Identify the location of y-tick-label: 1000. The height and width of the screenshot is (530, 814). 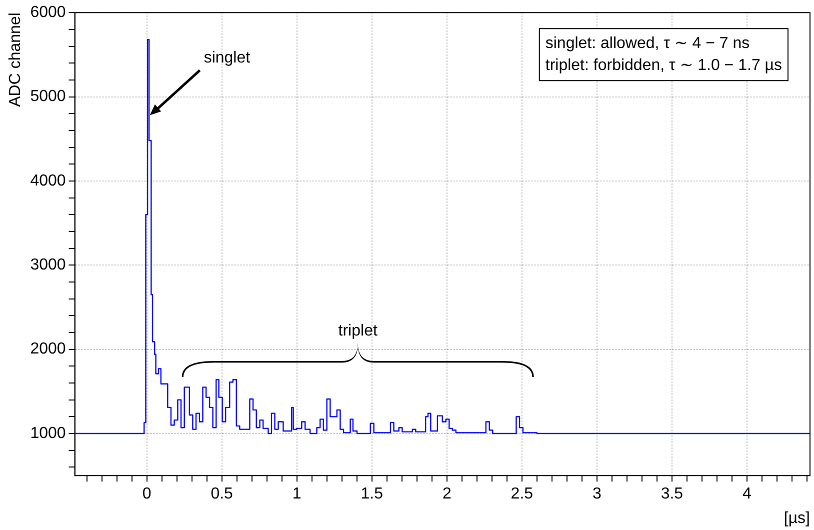
(48, 433).